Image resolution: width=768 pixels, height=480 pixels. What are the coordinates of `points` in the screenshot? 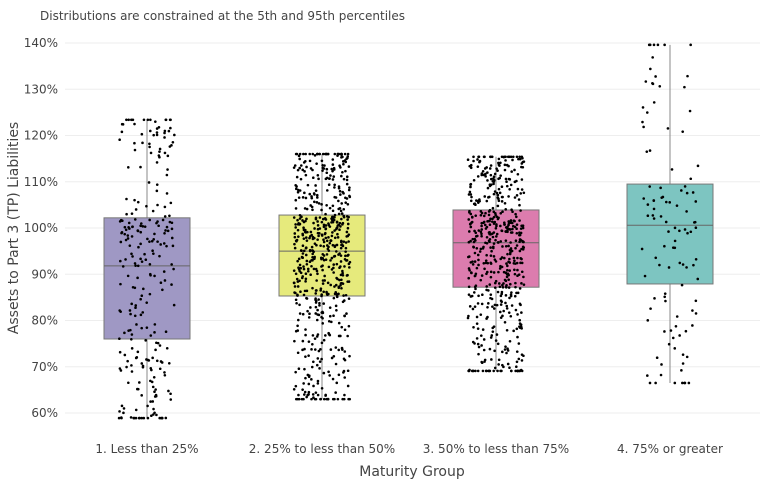 It's located at (146, 269).